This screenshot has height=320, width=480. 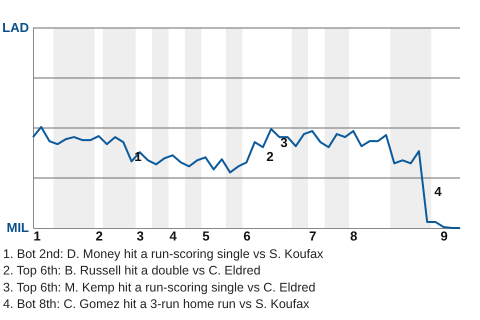 I want to click on text: MIL, so click(x=18, y=227).